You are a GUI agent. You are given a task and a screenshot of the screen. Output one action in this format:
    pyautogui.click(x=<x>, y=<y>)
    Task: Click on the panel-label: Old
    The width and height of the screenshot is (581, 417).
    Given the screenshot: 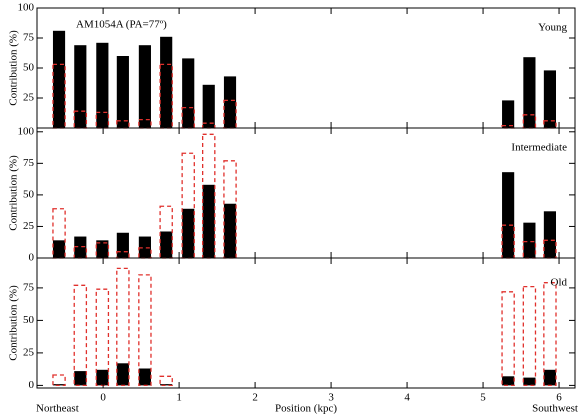 What is the action you would take?
    pyautogui.click(x=559, y=283)
    